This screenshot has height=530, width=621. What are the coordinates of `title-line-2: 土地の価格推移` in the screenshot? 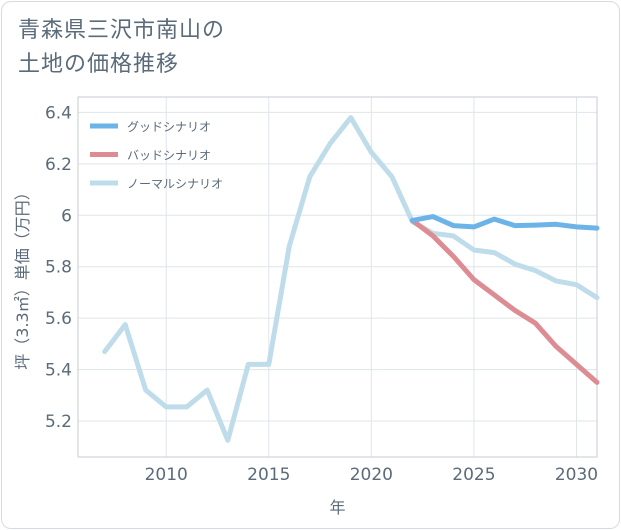 It's located at (99, 64).